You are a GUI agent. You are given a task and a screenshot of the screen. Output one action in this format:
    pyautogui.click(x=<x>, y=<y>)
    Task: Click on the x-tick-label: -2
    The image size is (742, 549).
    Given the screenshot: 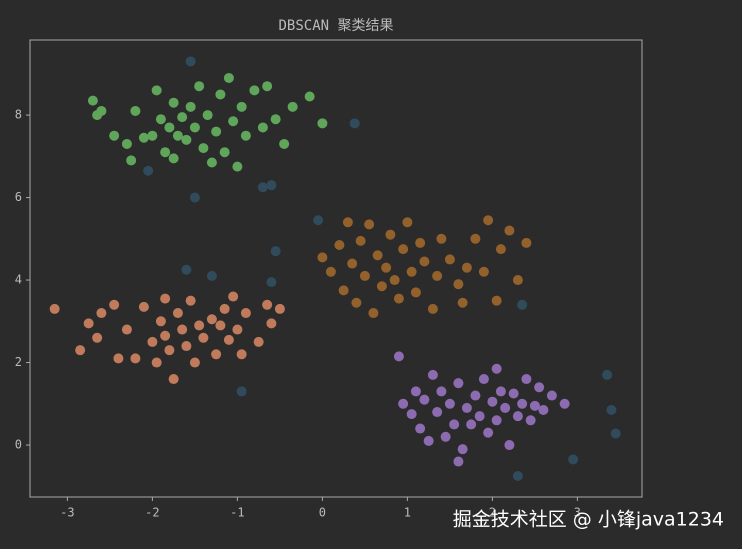 What is the action you would take?
    pyautogui.click(x=152, y=513)
    